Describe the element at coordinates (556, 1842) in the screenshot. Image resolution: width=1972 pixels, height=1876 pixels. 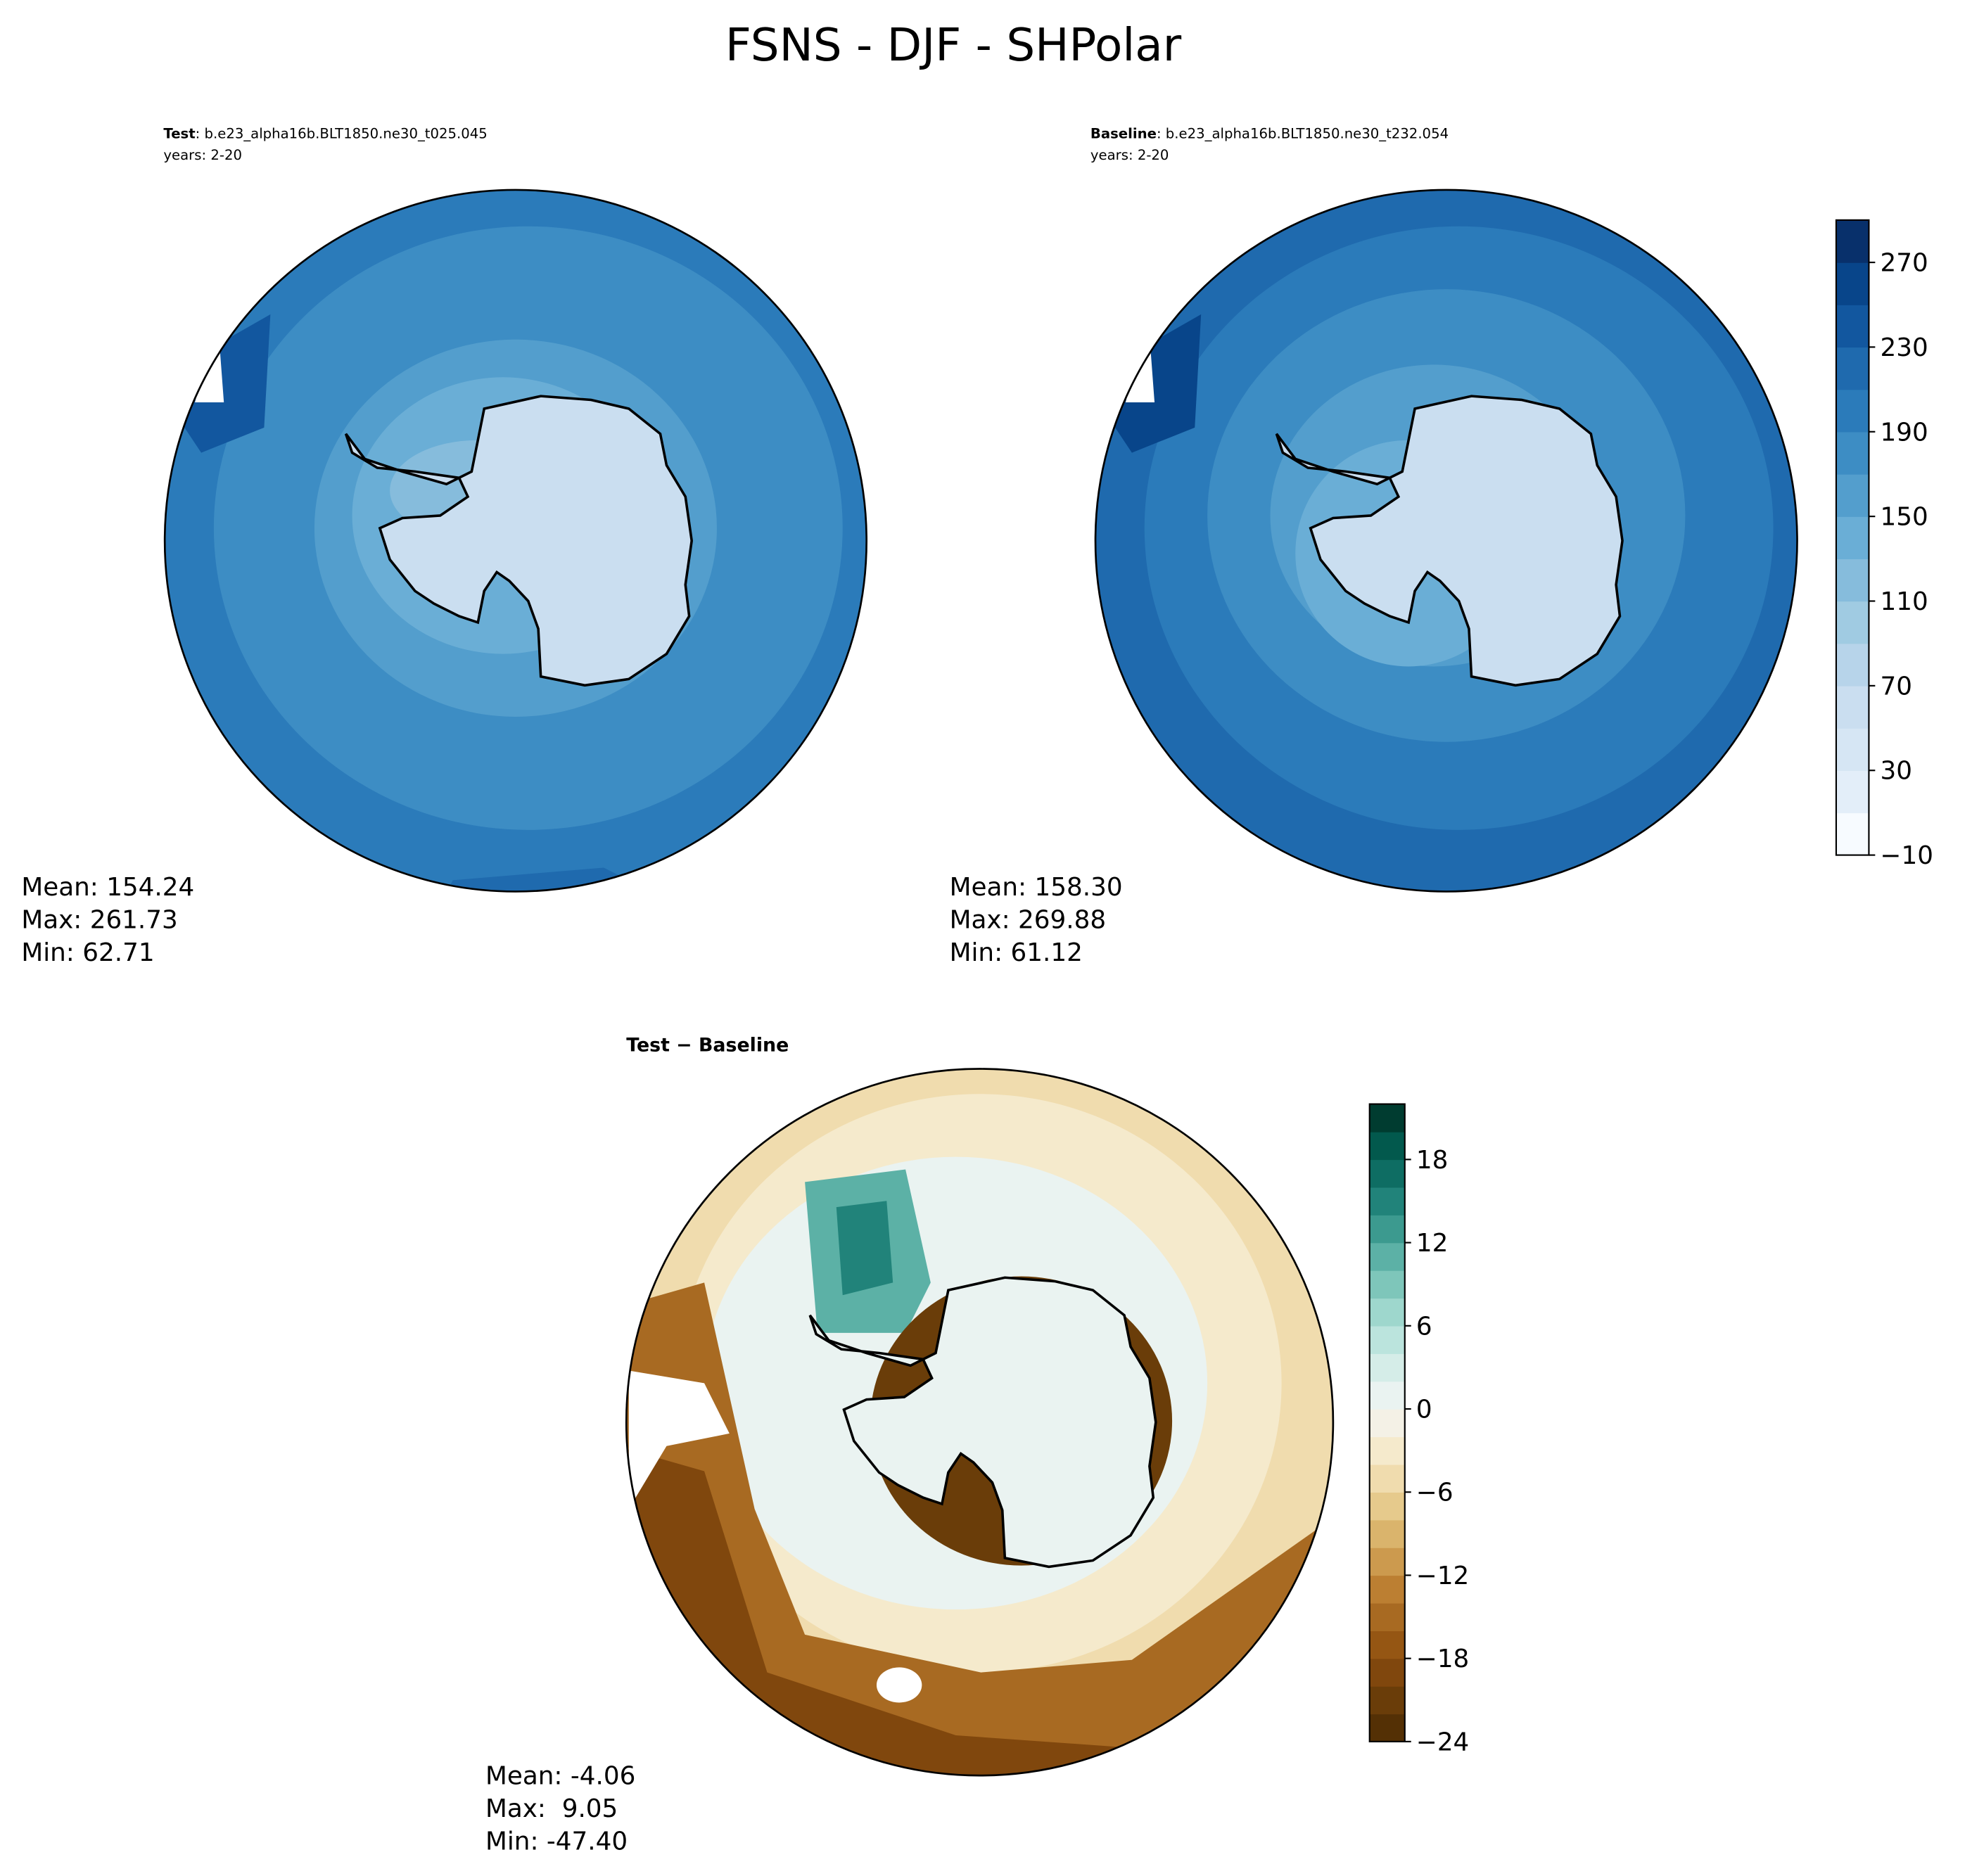
I see `stat-text: Min: -47.40` at that location.